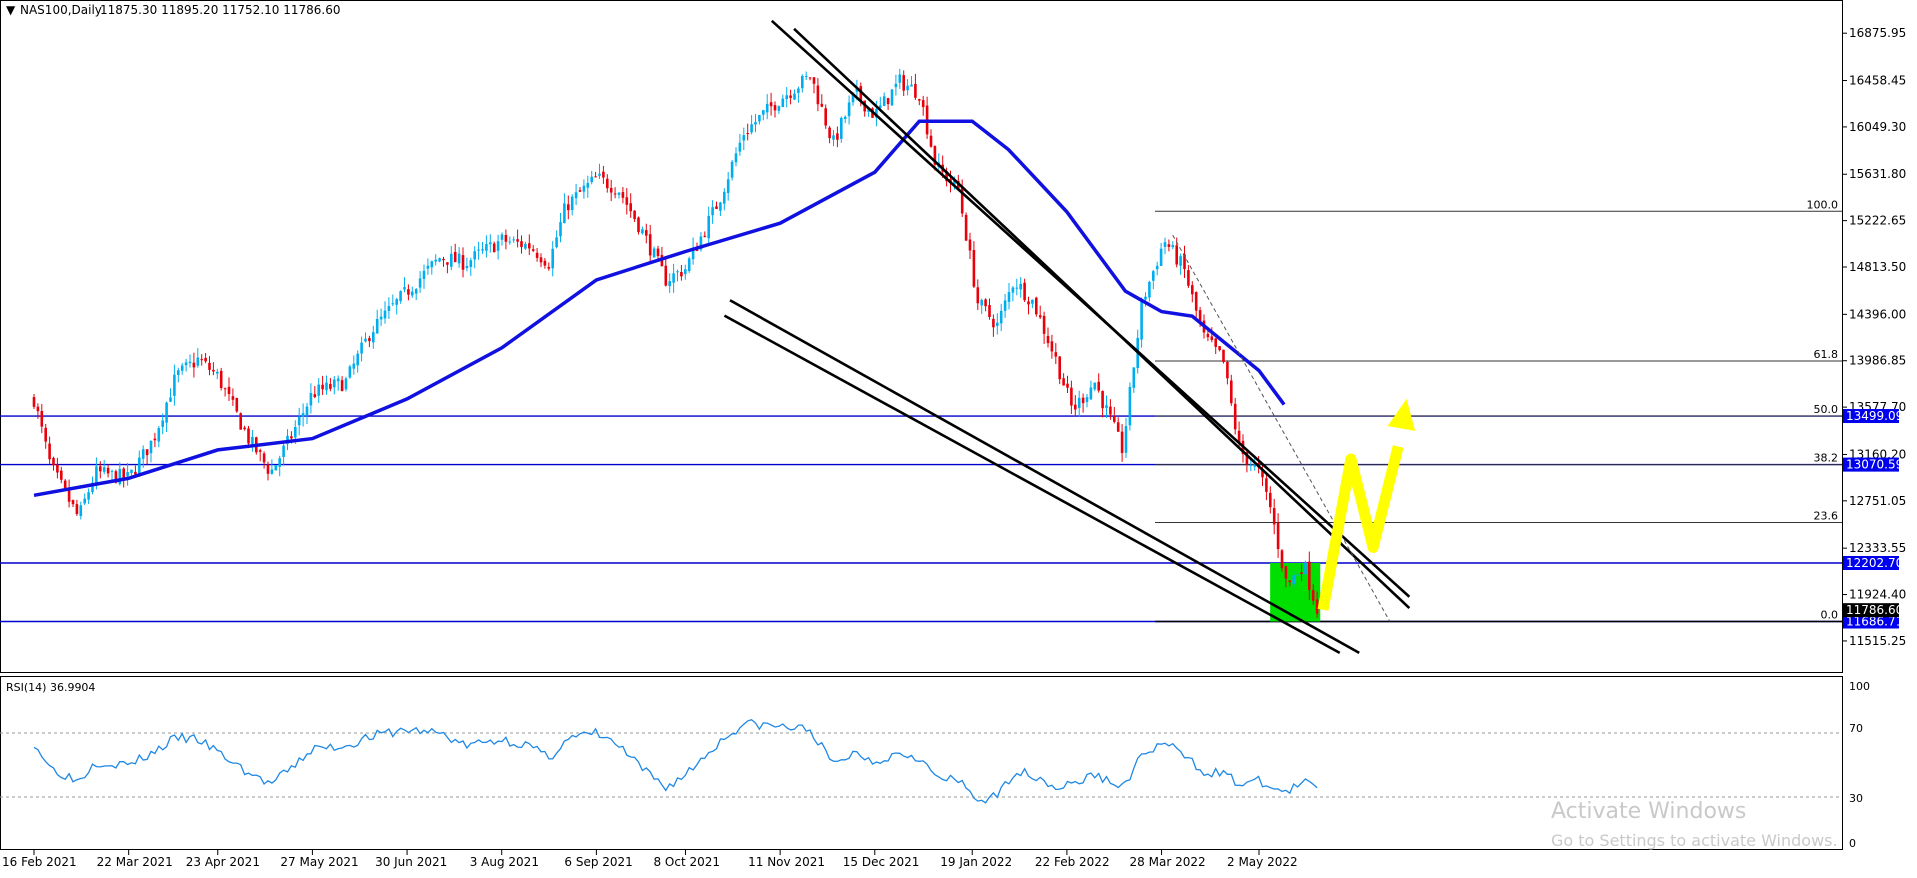 The width and height of the screenshot is (1917, 878). Describe the element at coordinates (11, 10) in the screenshot. I see `triangle-down-icon: ▼` at that location.